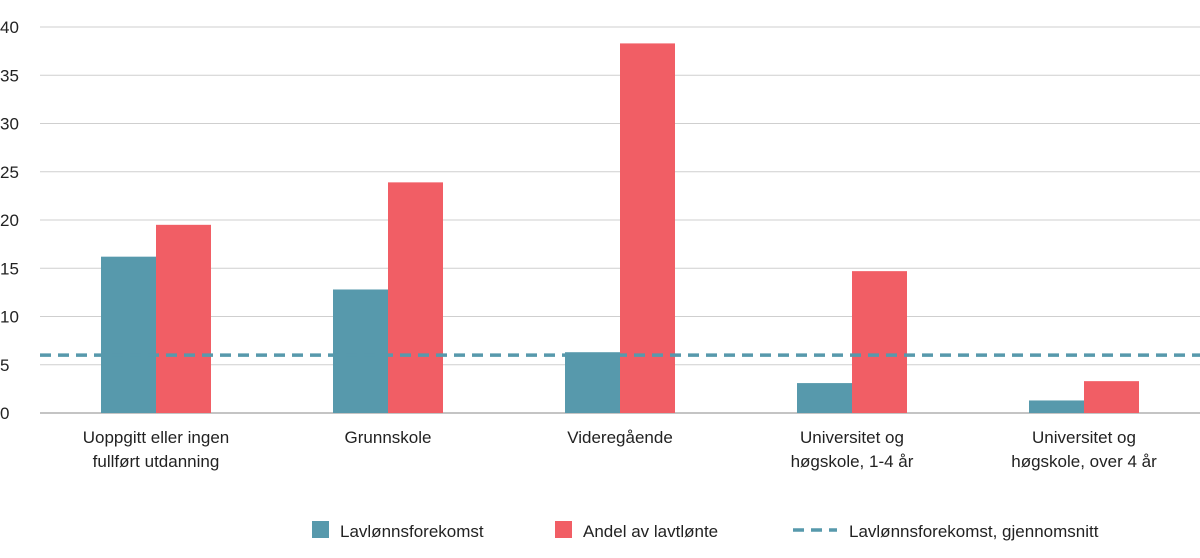 This screenshot has width=1200, height=558. I want to click on y-tick-label: 15, so click(9, 268).